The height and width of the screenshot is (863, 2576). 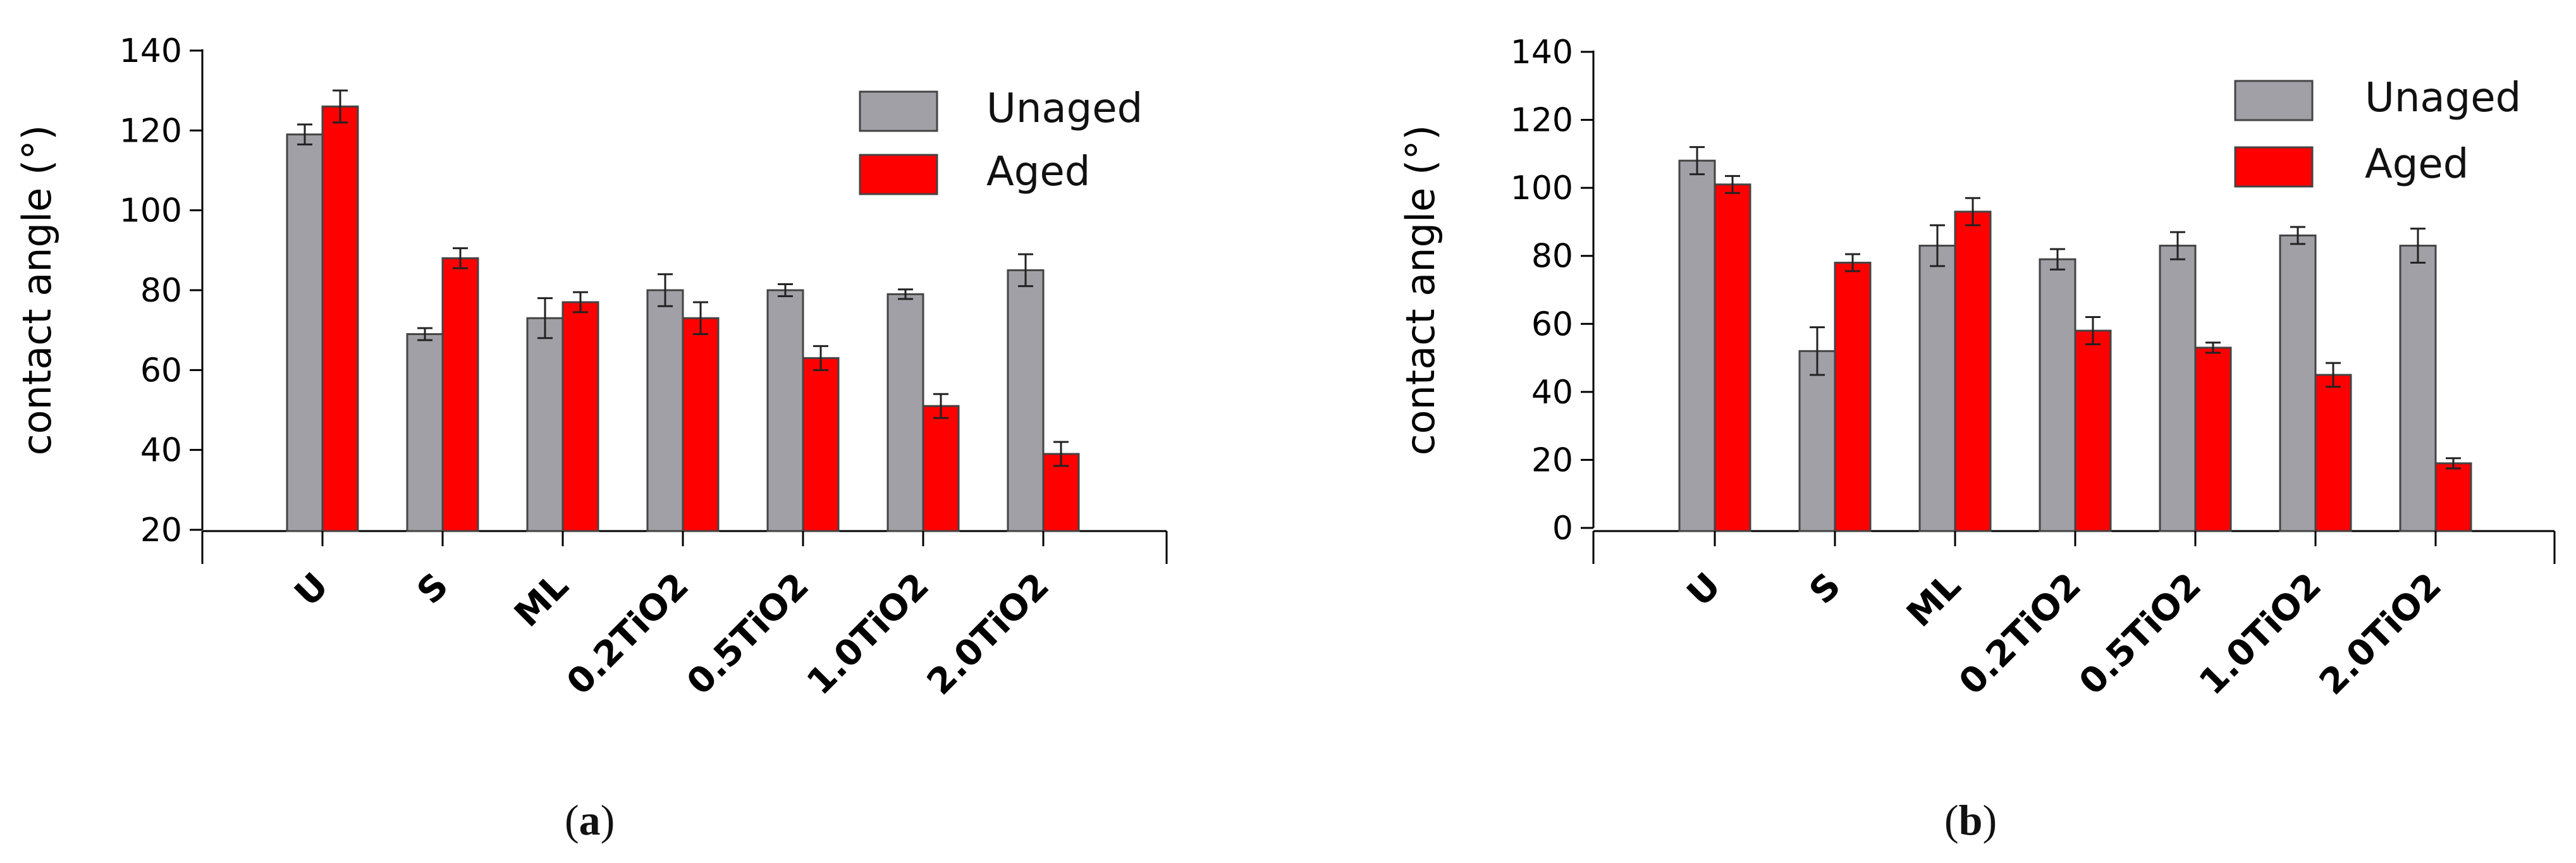 I want to click on y-tick-label: 0, so click(x=1562, y=529).